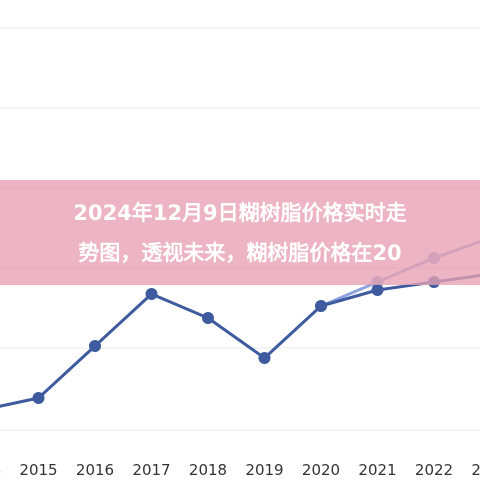 This screenshot has width=480, height=480. Describe the element at coordinates (239, 213) in the screenshot. I see `banner-line: 2024年12月9日糊树脂价格实时走` at that location.